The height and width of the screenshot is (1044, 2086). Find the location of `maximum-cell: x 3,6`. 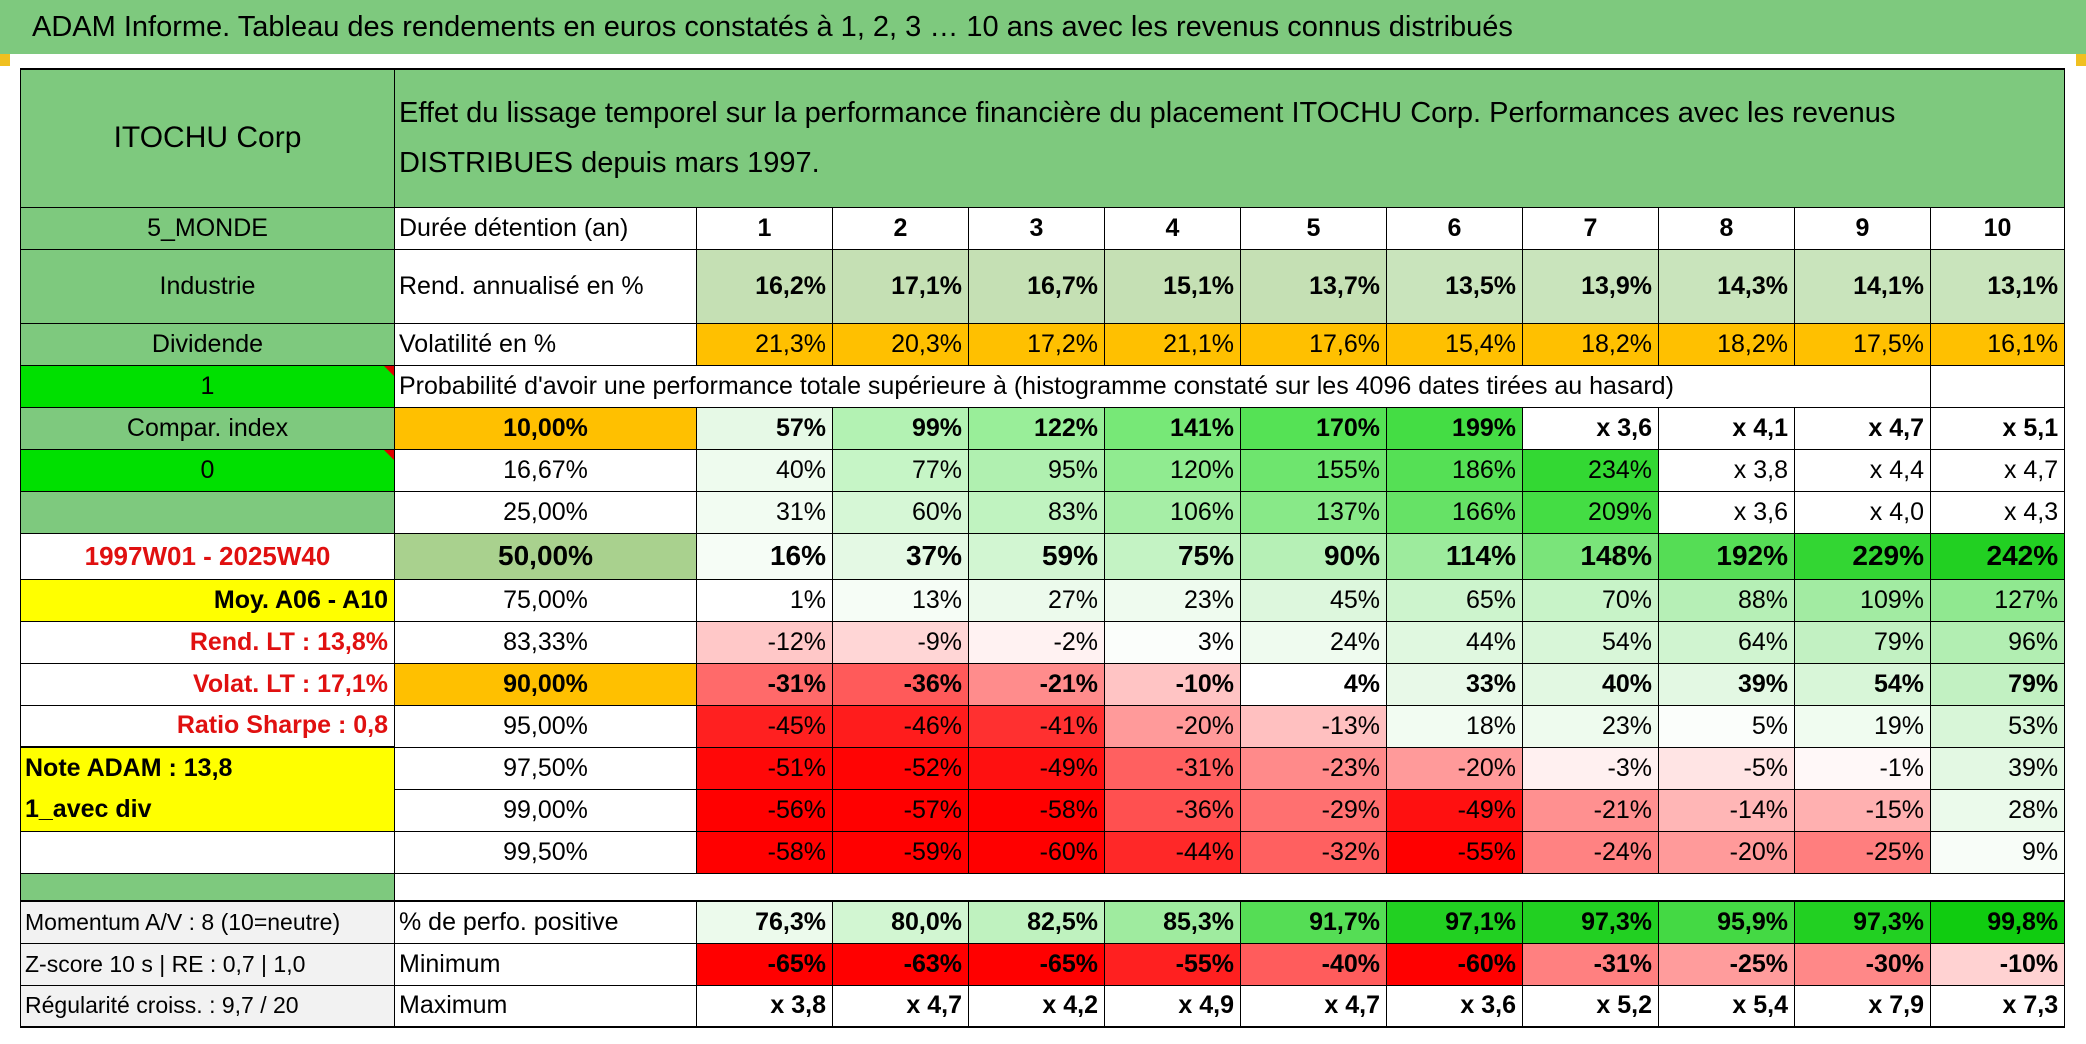

maximum-cell: x 3,6 is located at coordinates (1454, 1006).